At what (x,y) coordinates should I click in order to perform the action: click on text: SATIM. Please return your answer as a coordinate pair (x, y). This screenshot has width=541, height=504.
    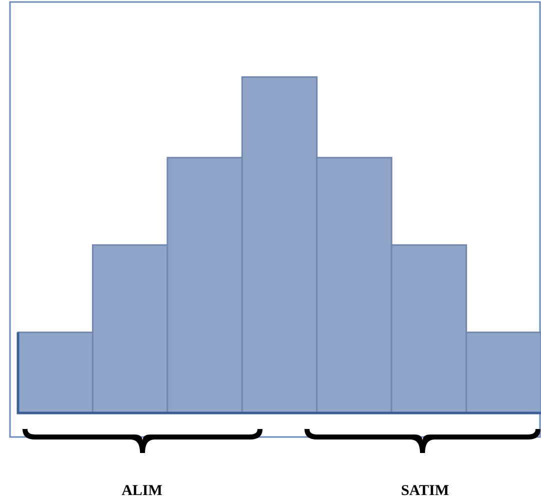
    Looking at the image, I should click on (425, 491).